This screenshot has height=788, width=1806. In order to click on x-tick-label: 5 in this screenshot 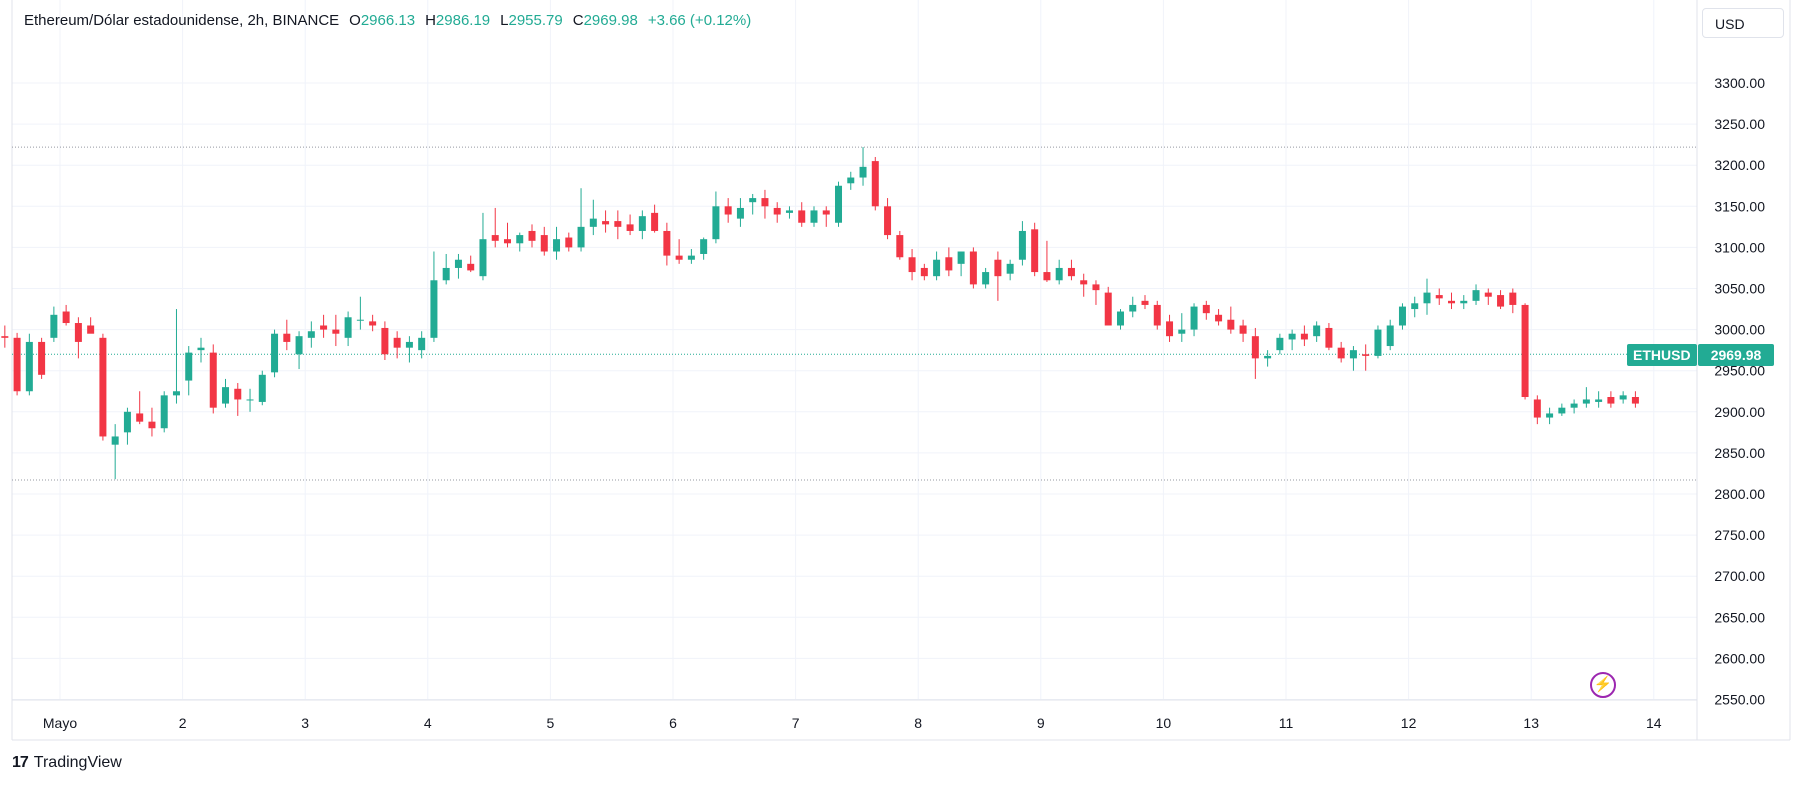, I will do `click(551, 723)`.